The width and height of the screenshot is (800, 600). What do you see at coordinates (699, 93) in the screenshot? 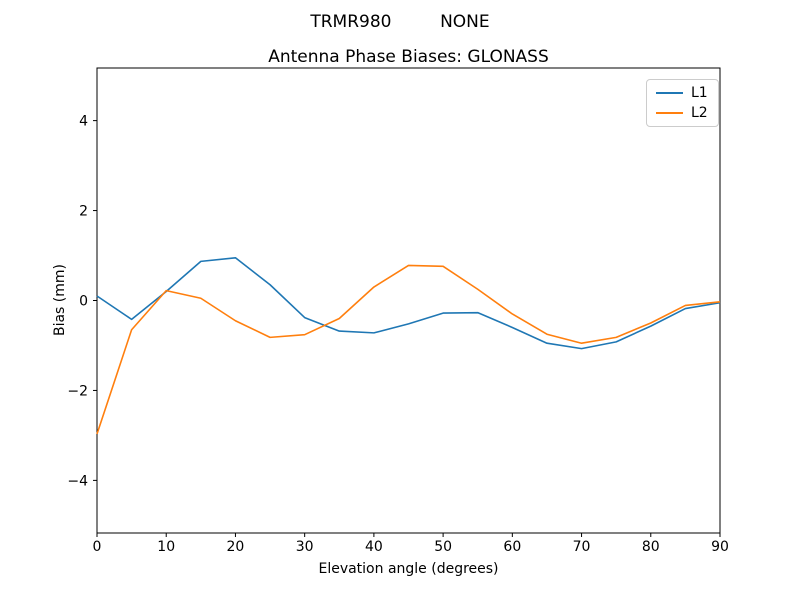
I see `legend-label-l1: L1` at bounding box center [699, 93].